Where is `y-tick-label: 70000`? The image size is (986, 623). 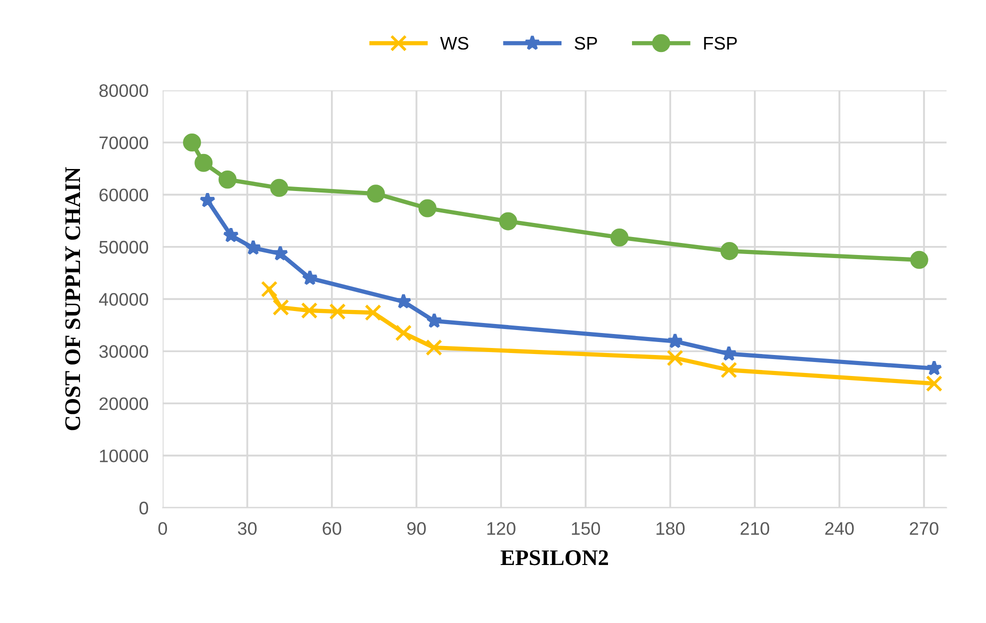 y-tick-label: 70000 is located at coordinates (124, 143).